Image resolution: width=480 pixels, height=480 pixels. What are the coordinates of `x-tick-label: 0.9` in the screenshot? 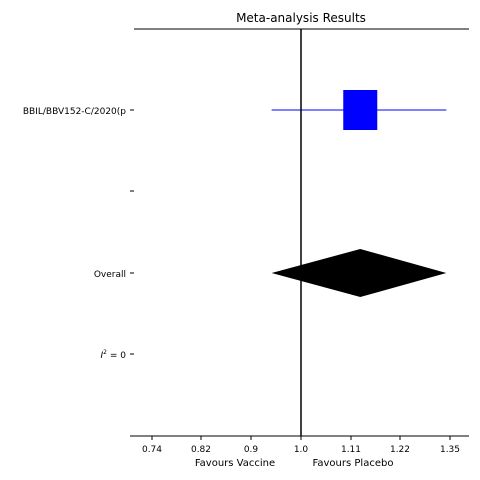 It's located at (251, 450).